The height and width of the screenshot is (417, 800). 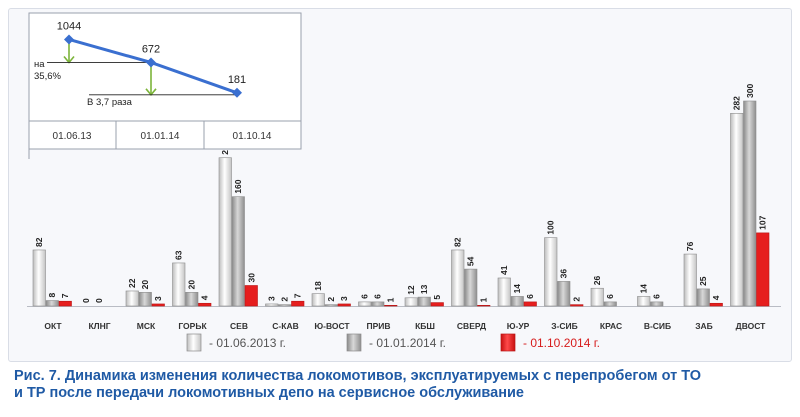 What do you see at coordinates (331, 305) in the screenshot?
I see `bar-Ю-ВОСТ-s2` at bounding box center [331, 305].